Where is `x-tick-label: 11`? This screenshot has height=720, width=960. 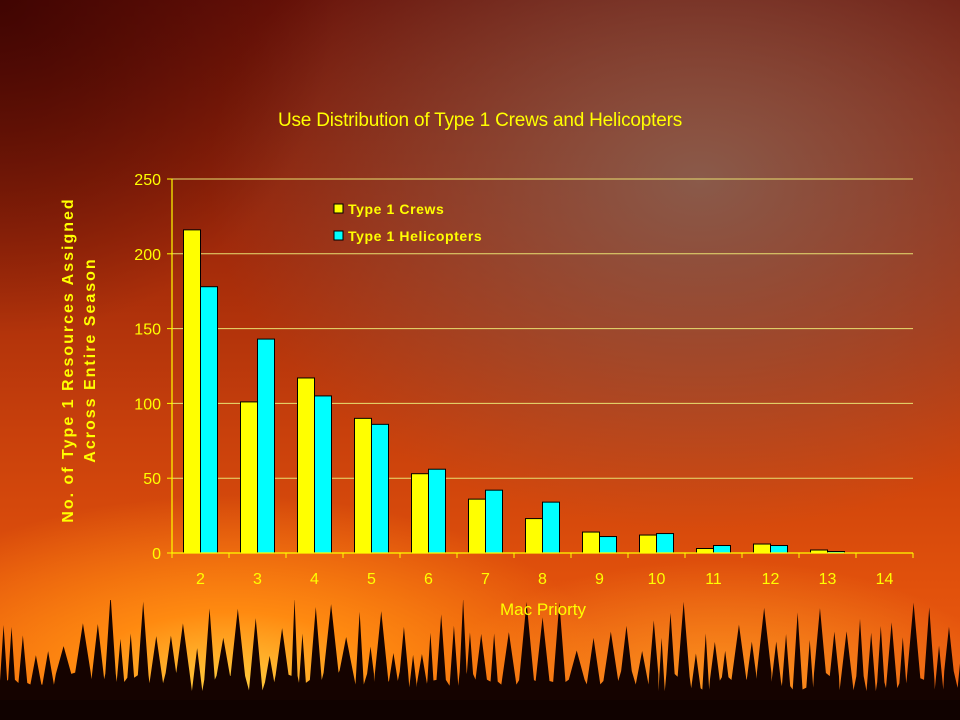 x-tick-label: 11 is located at coordinates (713, 579).